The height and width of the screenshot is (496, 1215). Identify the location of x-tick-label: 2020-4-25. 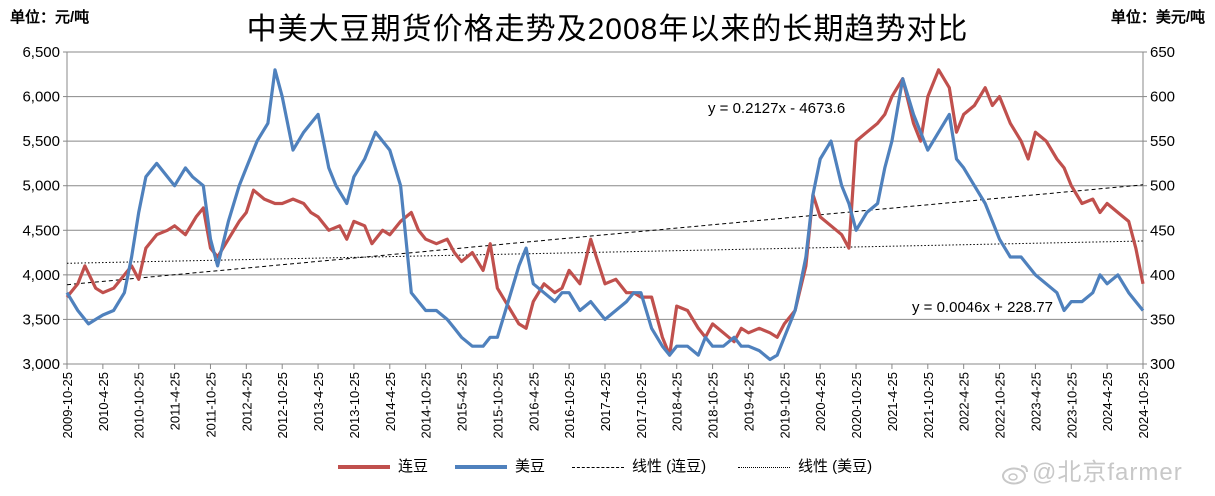
(820, 401).